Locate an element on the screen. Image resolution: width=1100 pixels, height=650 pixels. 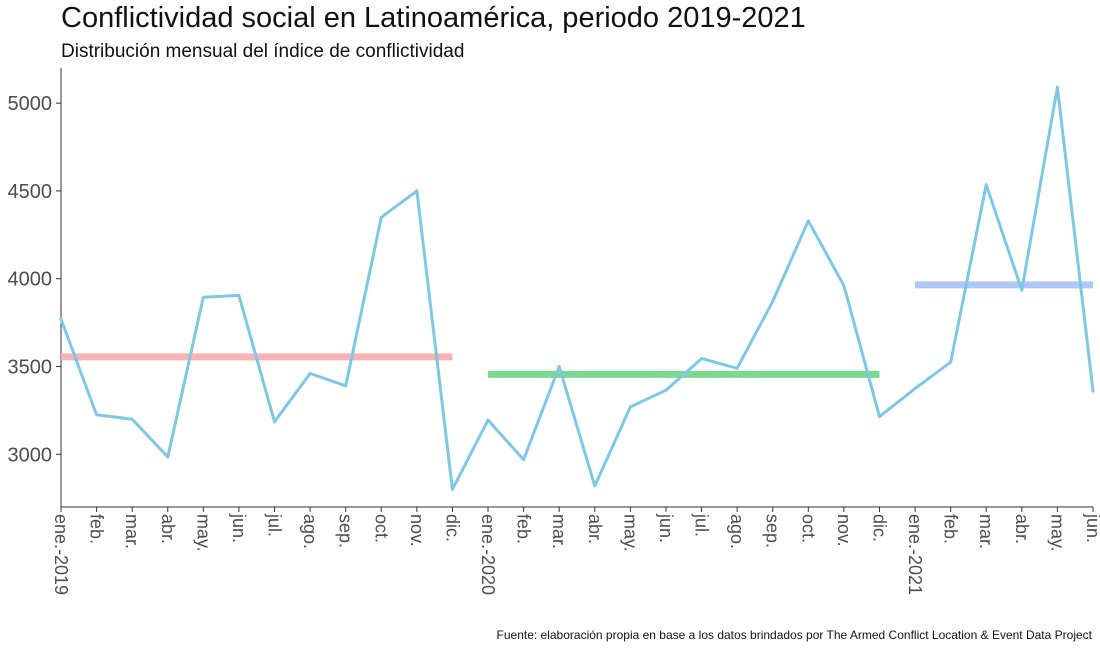
y-tick-label: 4000 is located at coordinates (30, 280).